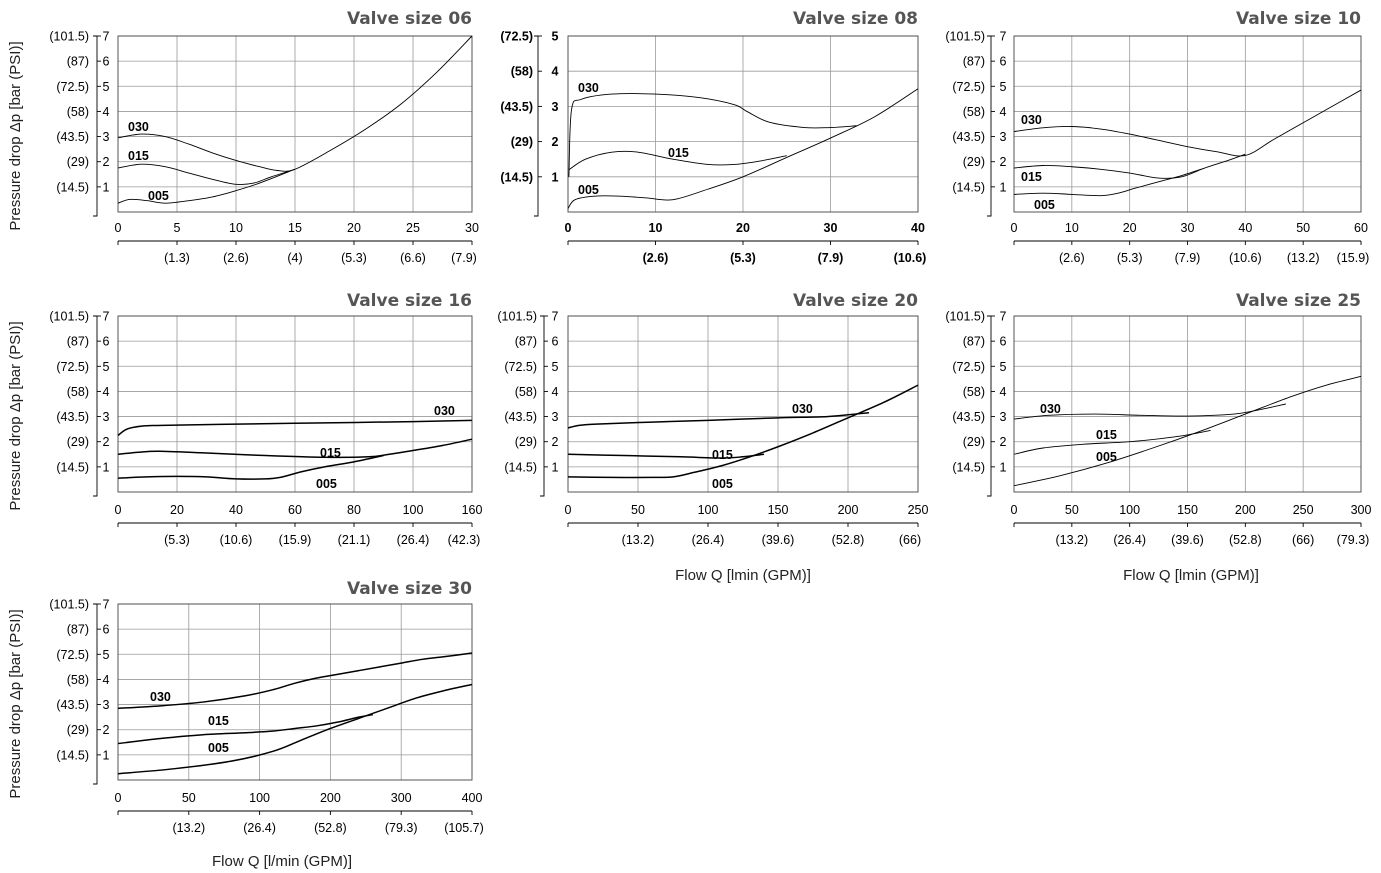  What do you see at coordinates (1050, 409) in the screenshot?
I see `series-label-030: 030` at bounding box center [1050, 409].